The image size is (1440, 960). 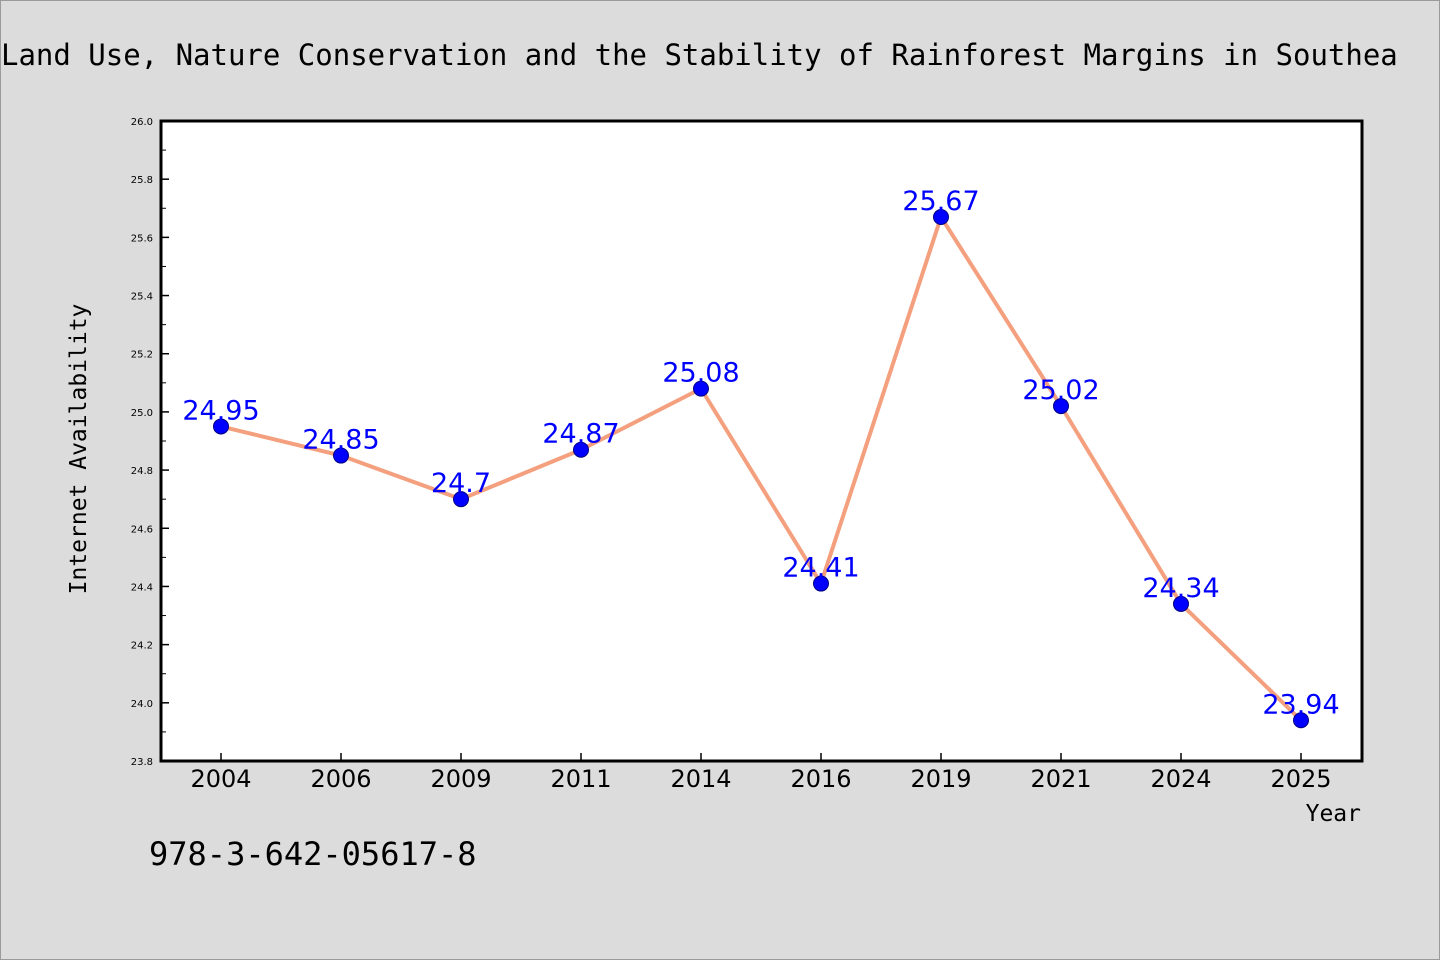 I want to click on data-label-3: 24.87, so click(x=580, y=434).